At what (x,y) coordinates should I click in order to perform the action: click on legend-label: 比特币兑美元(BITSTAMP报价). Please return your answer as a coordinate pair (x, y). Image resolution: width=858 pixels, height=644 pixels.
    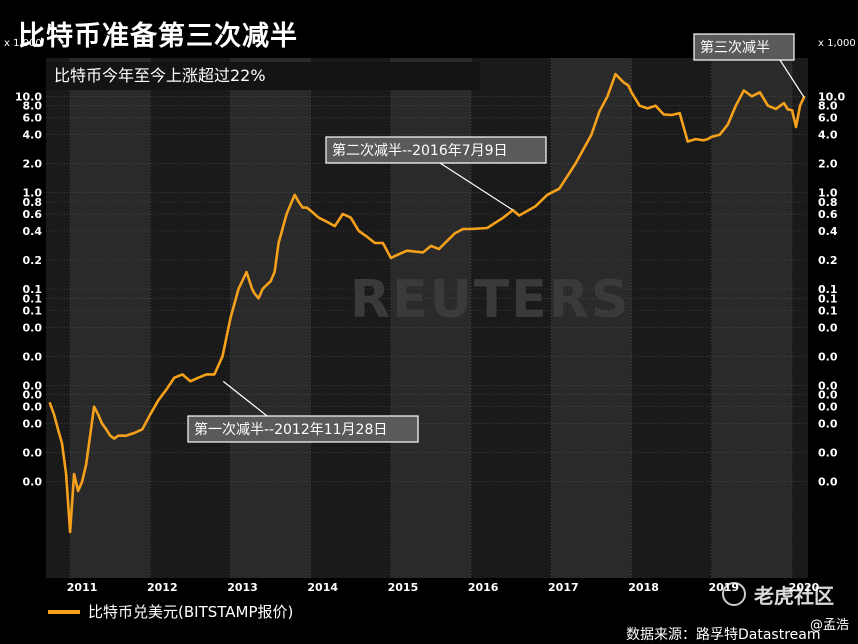
    Looking at the image, I should click on (191, 612).